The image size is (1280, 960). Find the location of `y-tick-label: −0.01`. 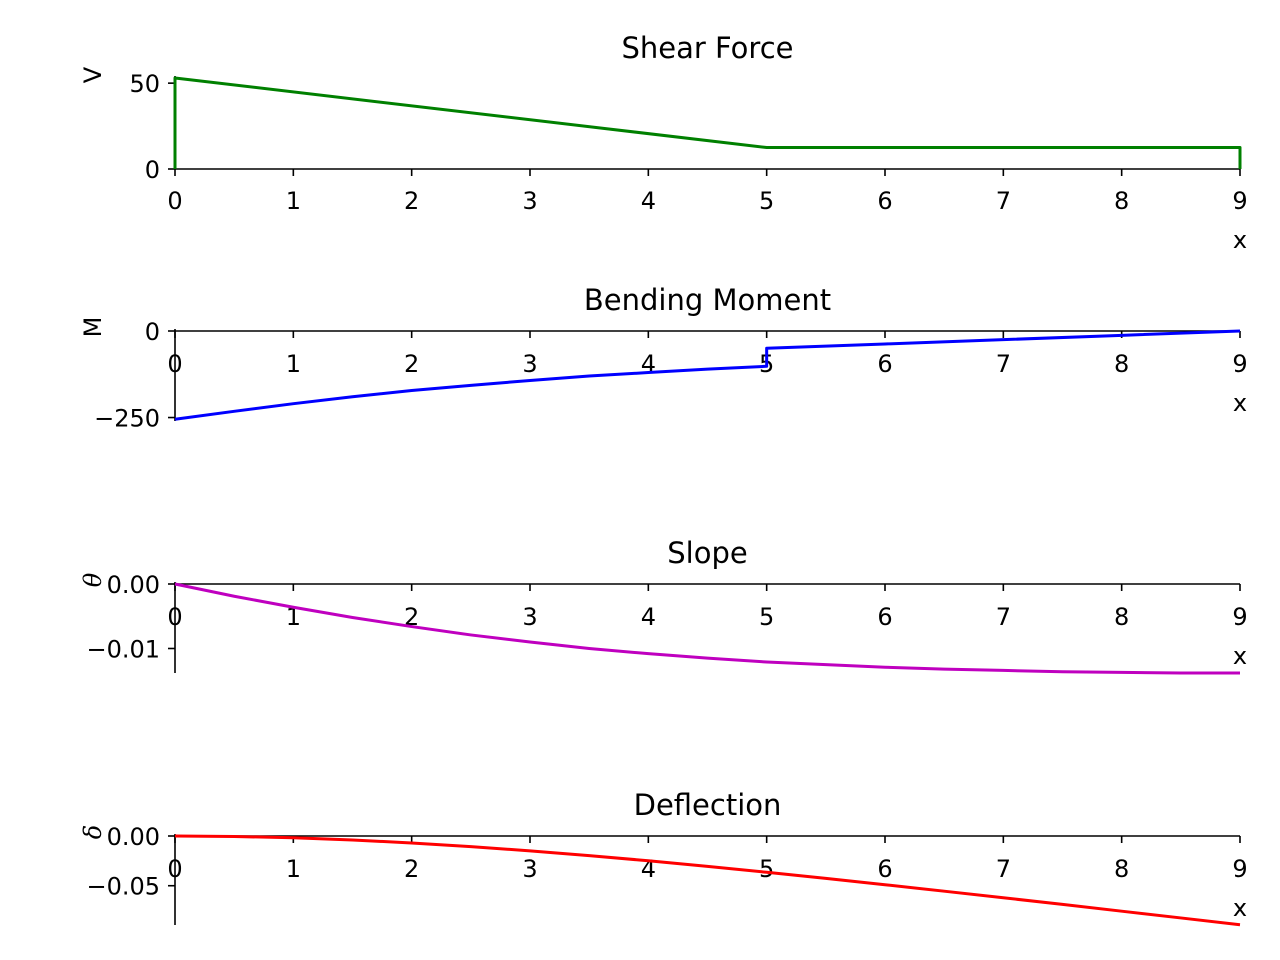

y-tick-label: −0.01 is located at coordinates (123, 649).